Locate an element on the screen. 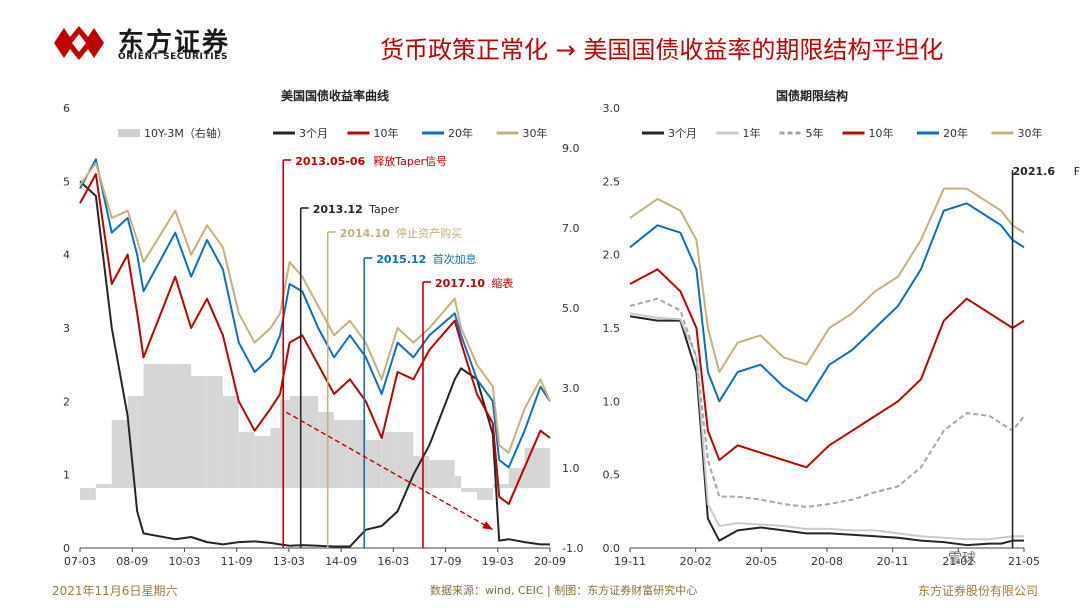 This screenshot has width=1080, height=608. x-tick-label: 10-03 is located at coordinates (184, 561).